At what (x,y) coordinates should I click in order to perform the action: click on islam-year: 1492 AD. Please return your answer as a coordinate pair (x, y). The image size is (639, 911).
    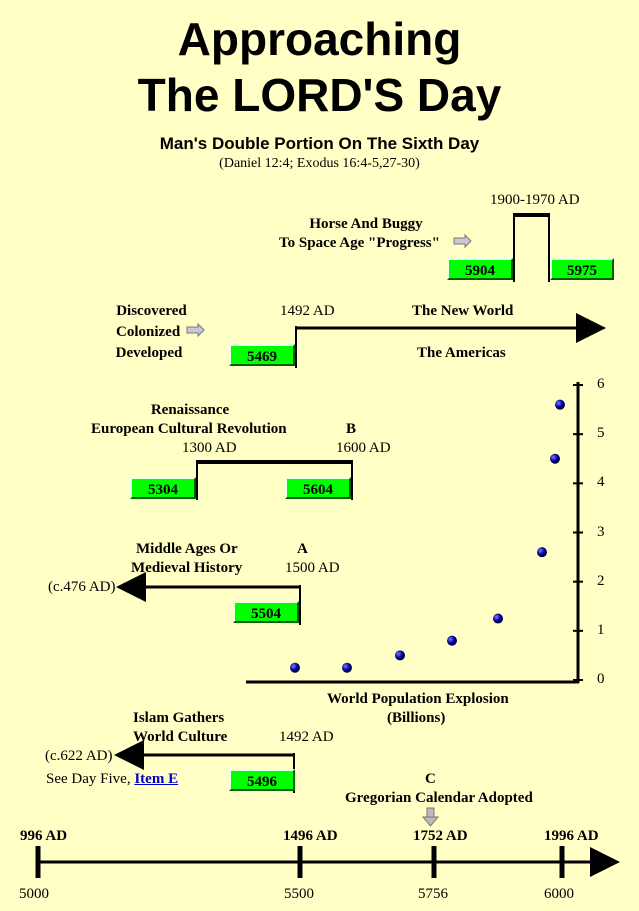
    Looking at the image, I should click on (306, 737).